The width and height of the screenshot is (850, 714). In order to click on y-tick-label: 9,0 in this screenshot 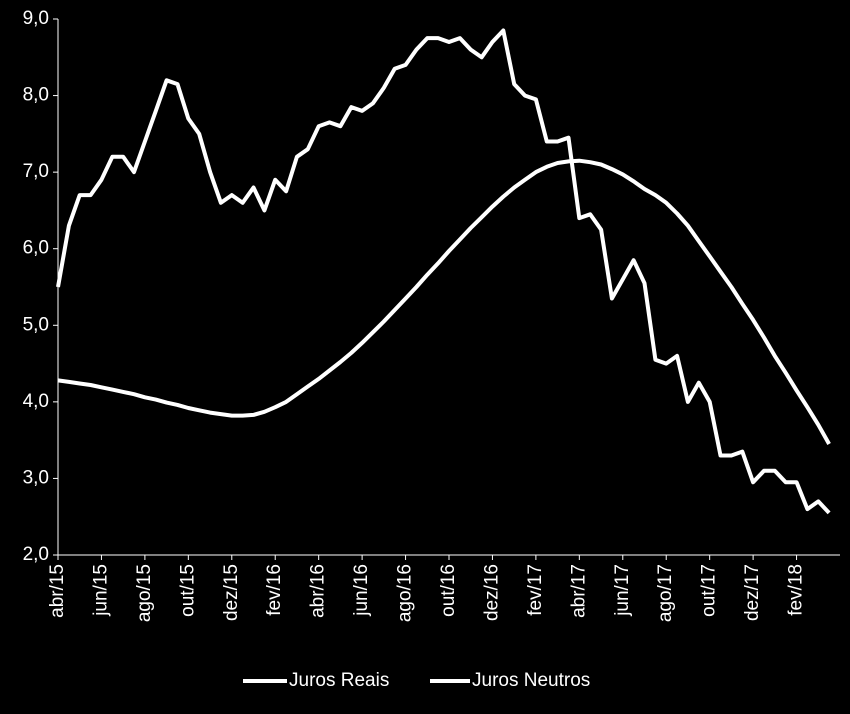, I will do `click(36, 18)`.